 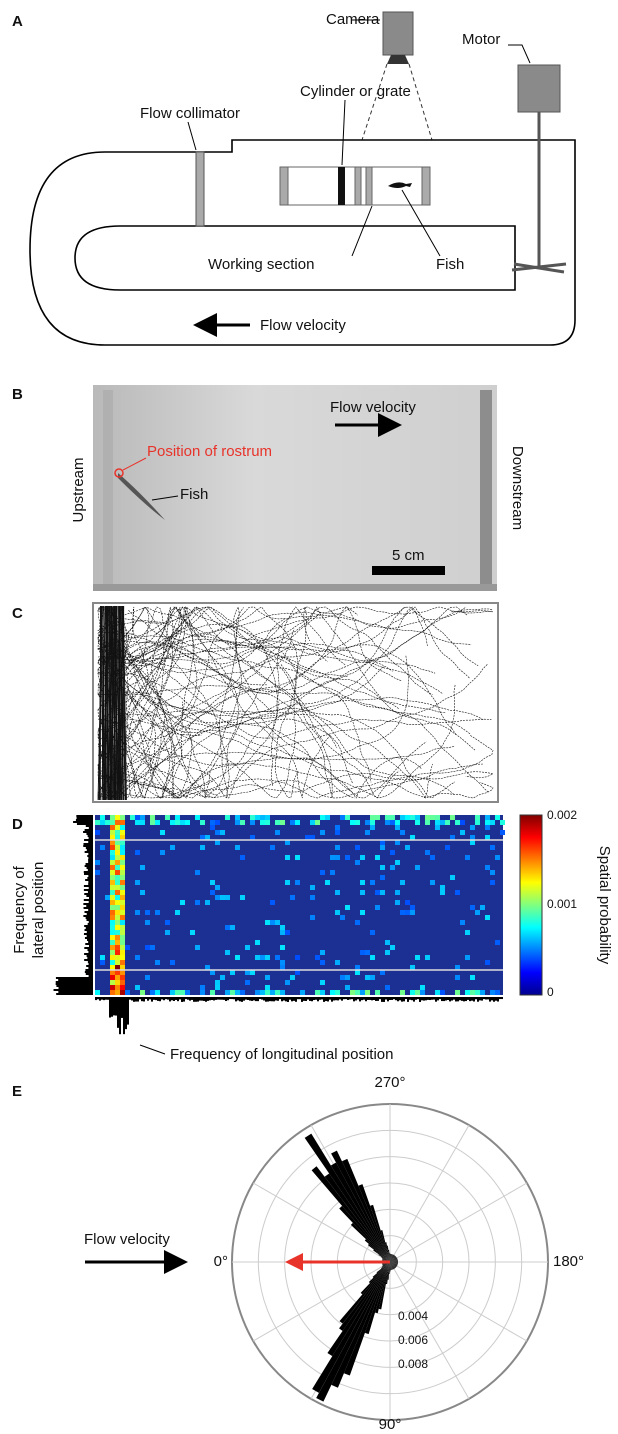 What do you see at coordinates (604, 905) in the screenshot?
I see `colorbar-label: Spatial probability` at bounding box center [604, 905].